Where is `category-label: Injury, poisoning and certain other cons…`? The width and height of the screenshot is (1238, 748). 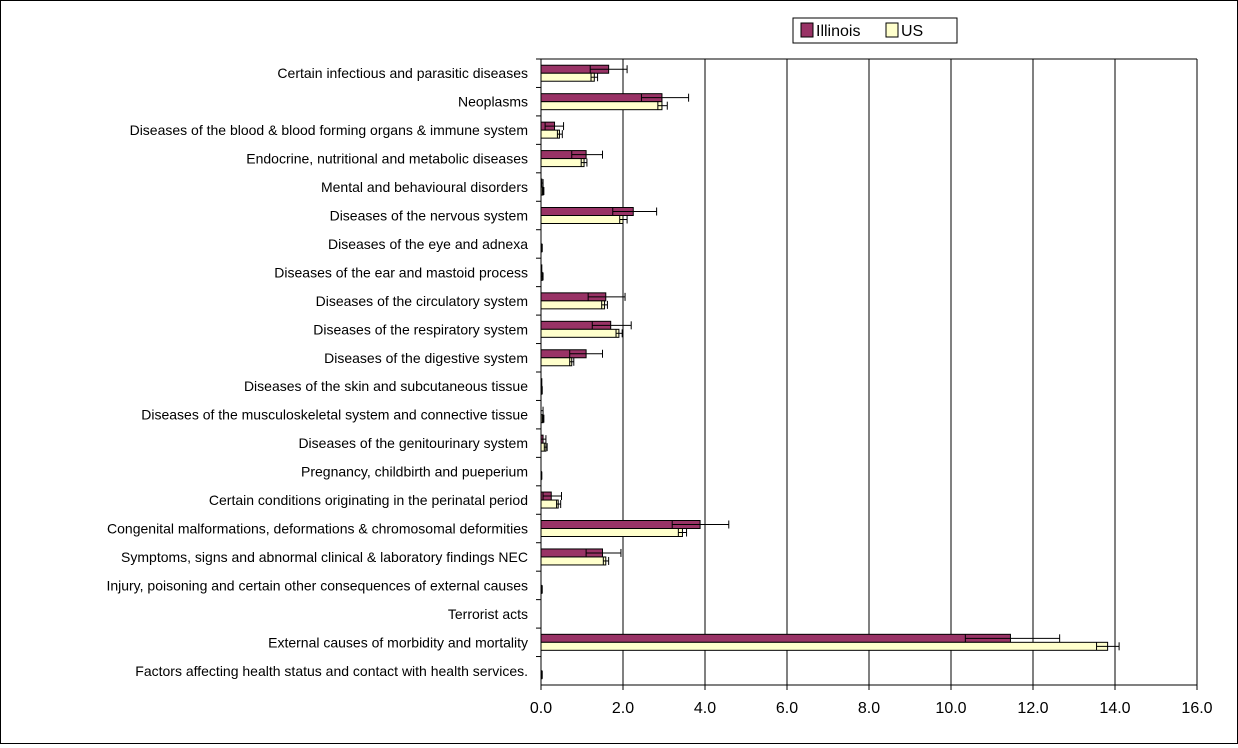
category-label: Injury, poisoning and certain other cons… is located at coordinates (317, 585).